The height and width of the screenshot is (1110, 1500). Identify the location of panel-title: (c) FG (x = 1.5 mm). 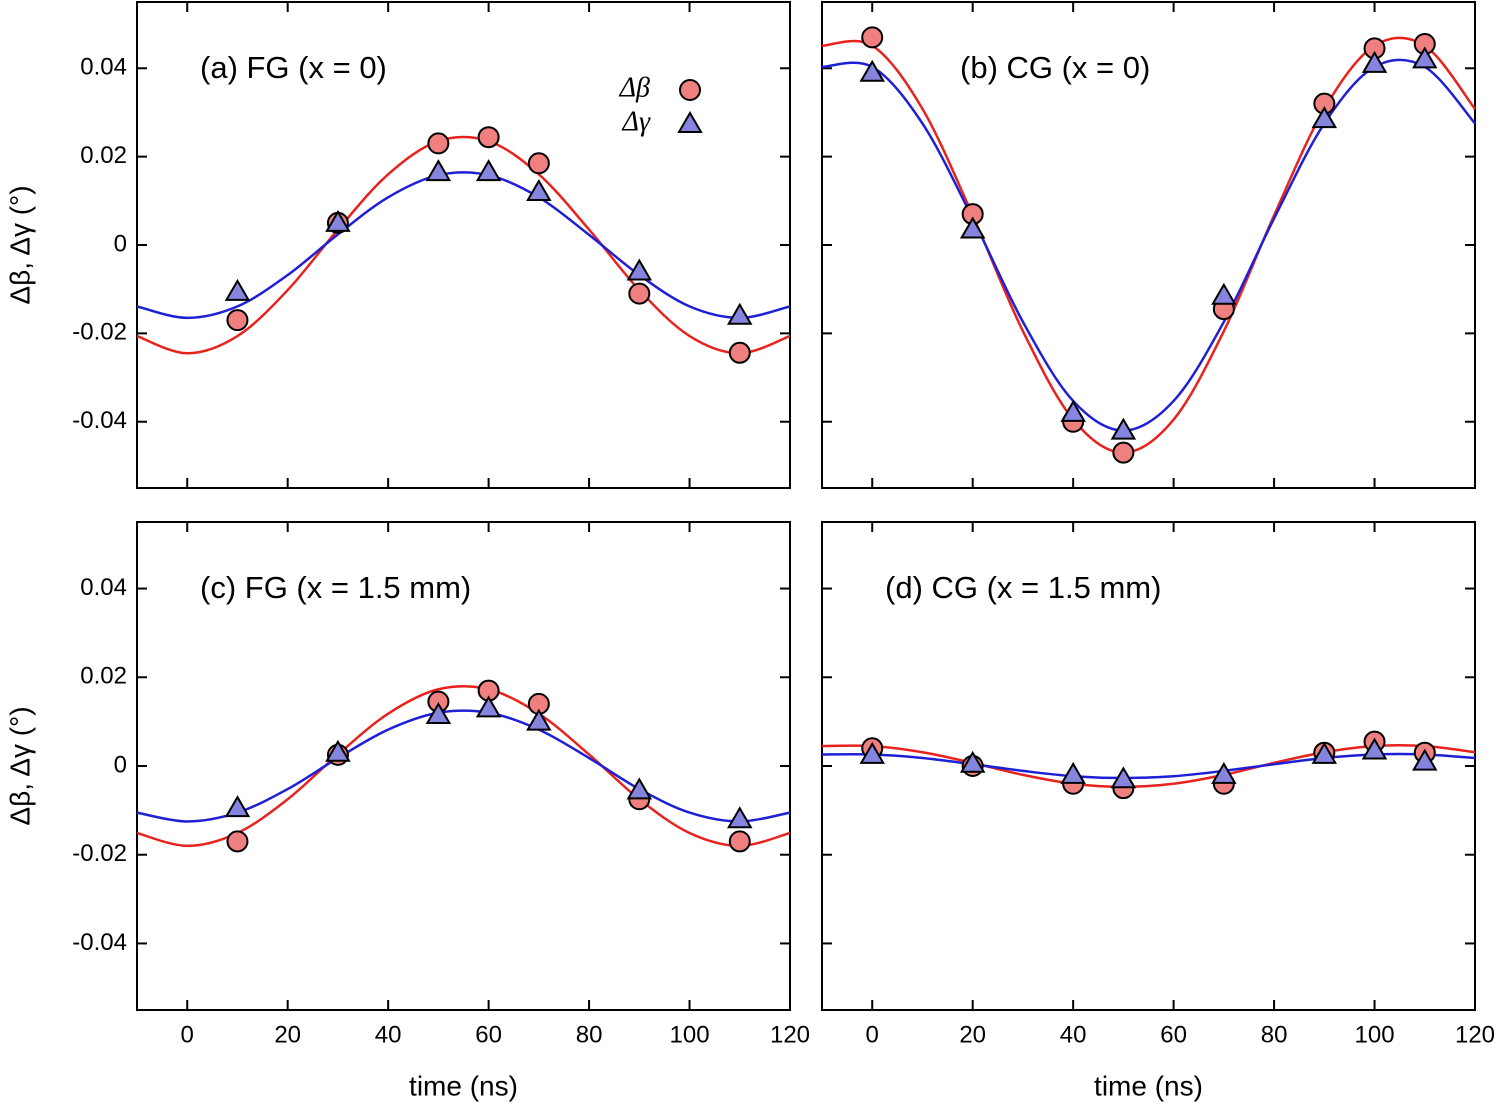
(335, 587).